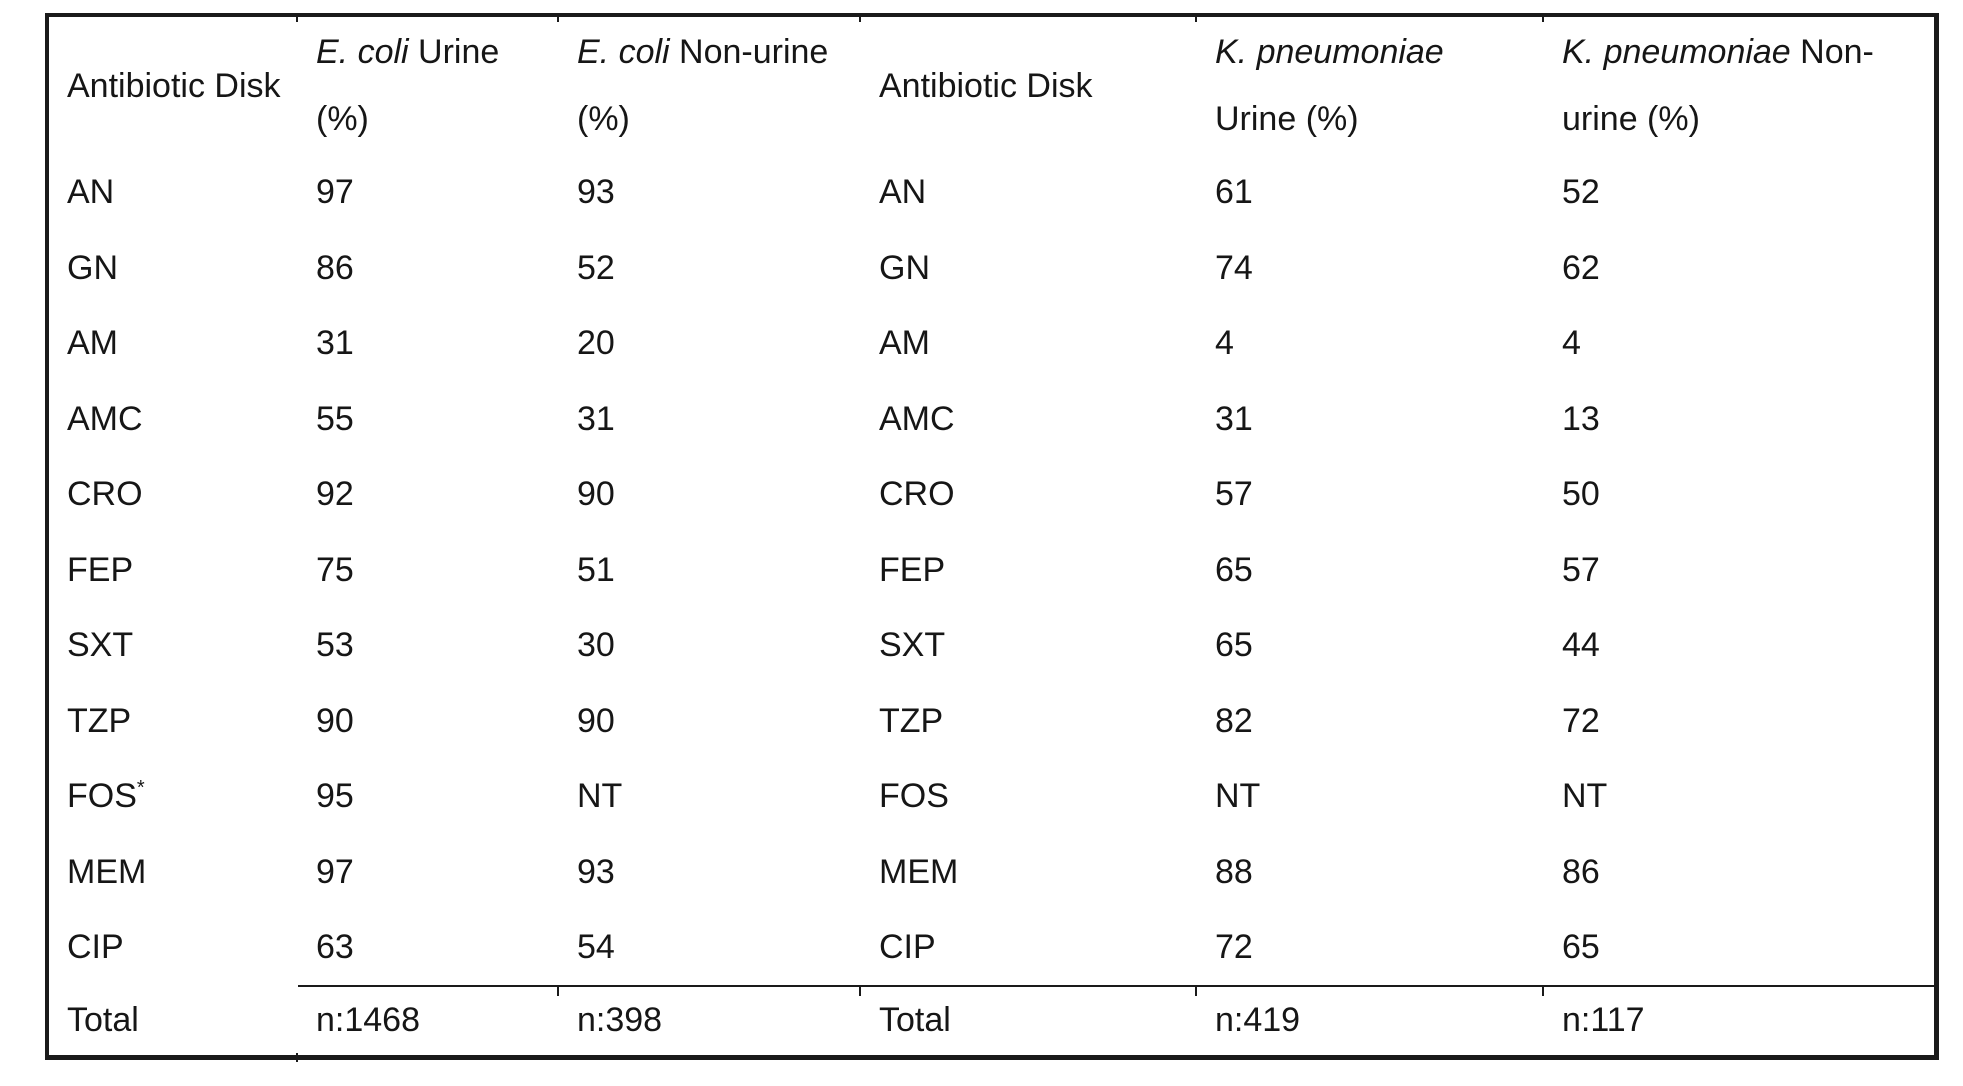 Image resolution: width=1963 pixels, height=1086 pixels. I want to click on header-kpneumoniae-nonurine: K. pneumoniae Non- urine (%), so click(1740, 85).